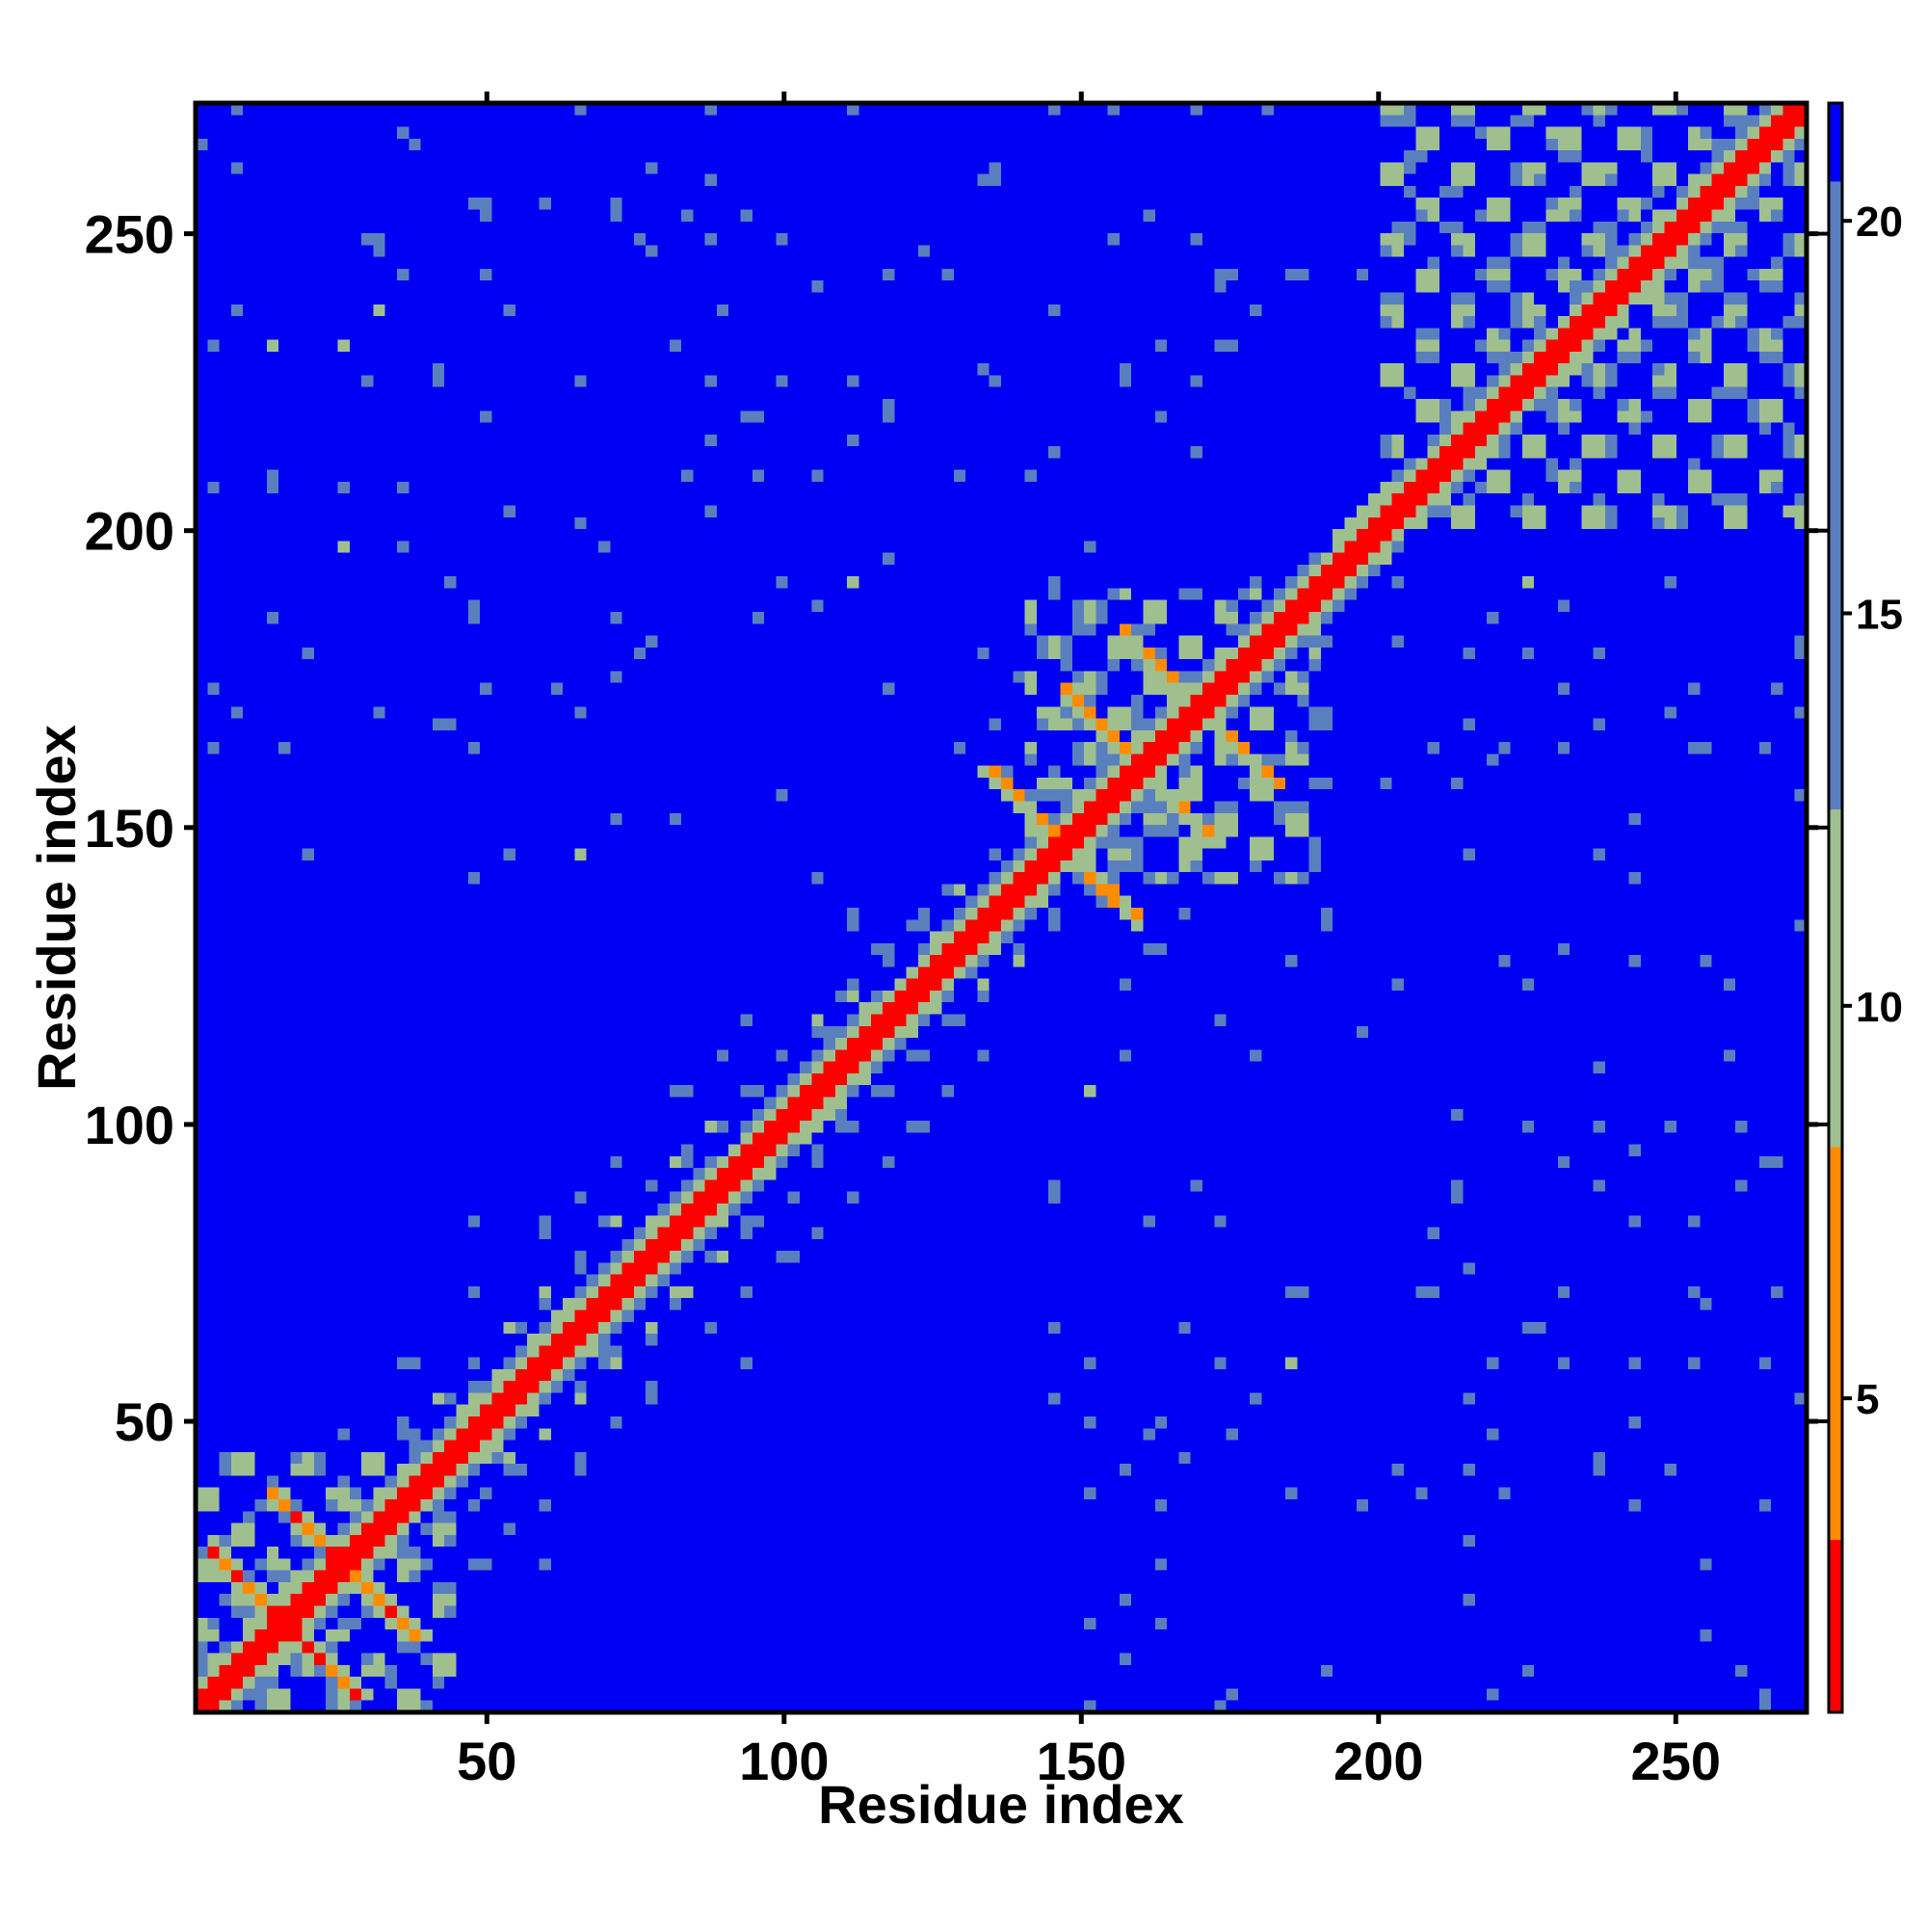  What do you see at coordinates (1676, 1761) in the screenshot?
I see `x-tick-label: 250` at bounding box center [1676, 1761].